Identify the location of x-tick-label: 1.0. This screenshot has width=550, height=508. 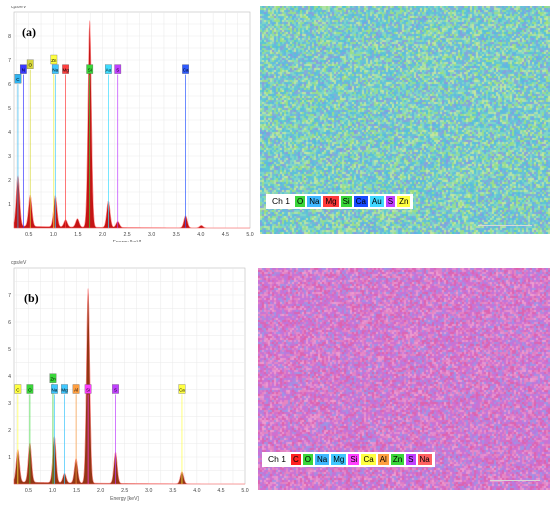
(52, 491).